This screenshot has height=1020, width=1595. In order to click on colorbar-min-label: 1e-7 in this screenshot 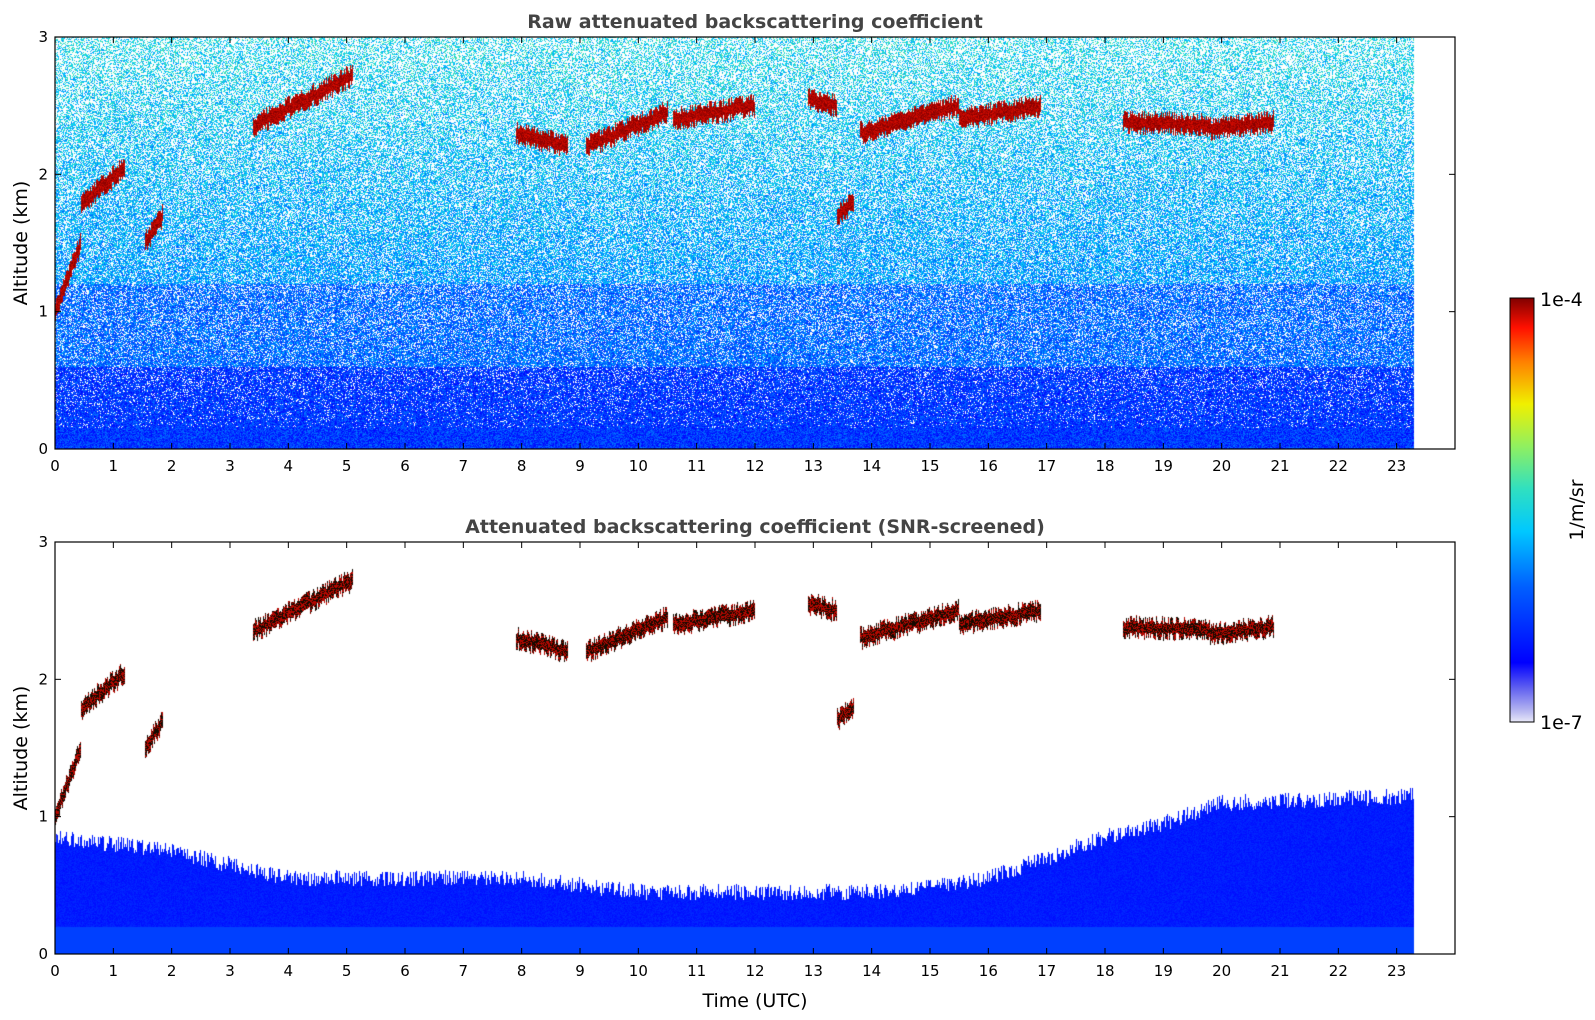, I will do `click(1561, 723)`.